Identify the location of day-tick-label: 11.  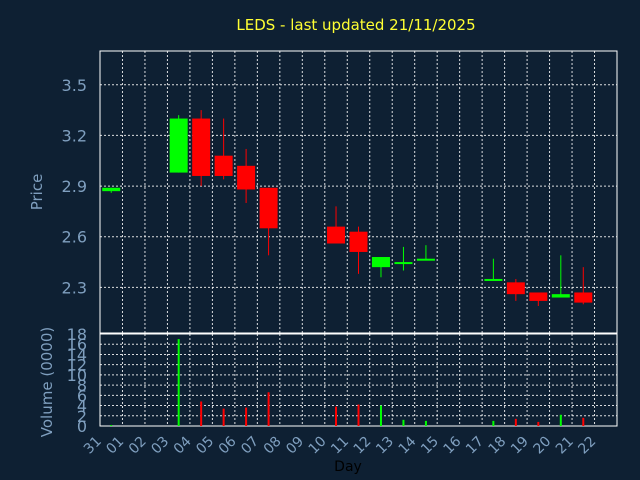
(340, 446).